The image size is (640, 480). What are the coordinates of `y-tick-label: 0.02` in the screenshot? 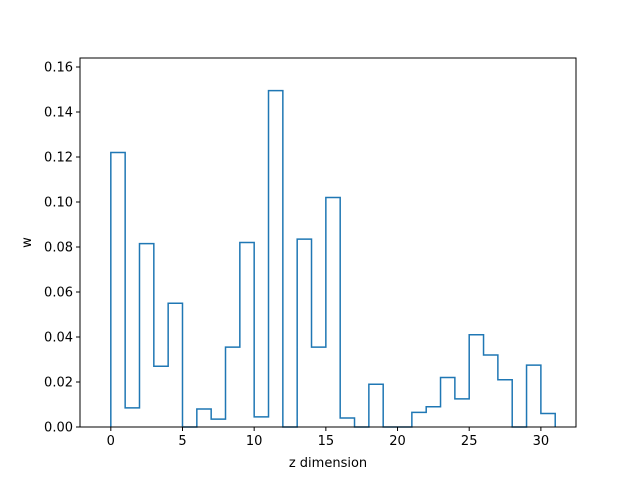 It's located at (58, 383).